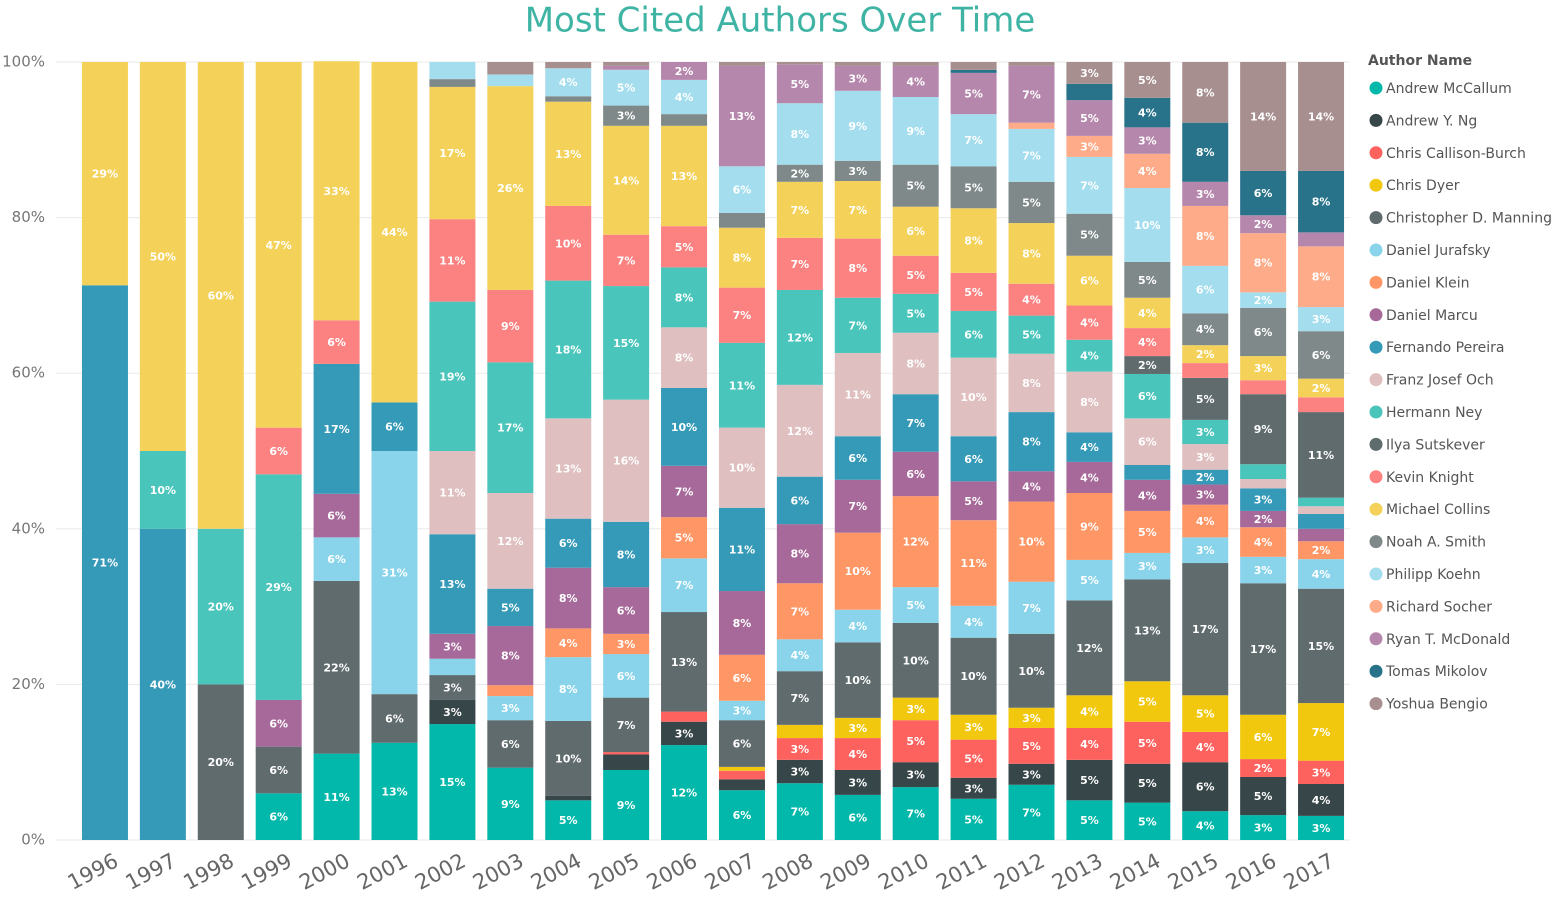 The image size is (1554, 906). What do you see at coordinates (1321, 455) in the screenshot?
I see `data-label: 11%` at bounding box center [1321, 455].